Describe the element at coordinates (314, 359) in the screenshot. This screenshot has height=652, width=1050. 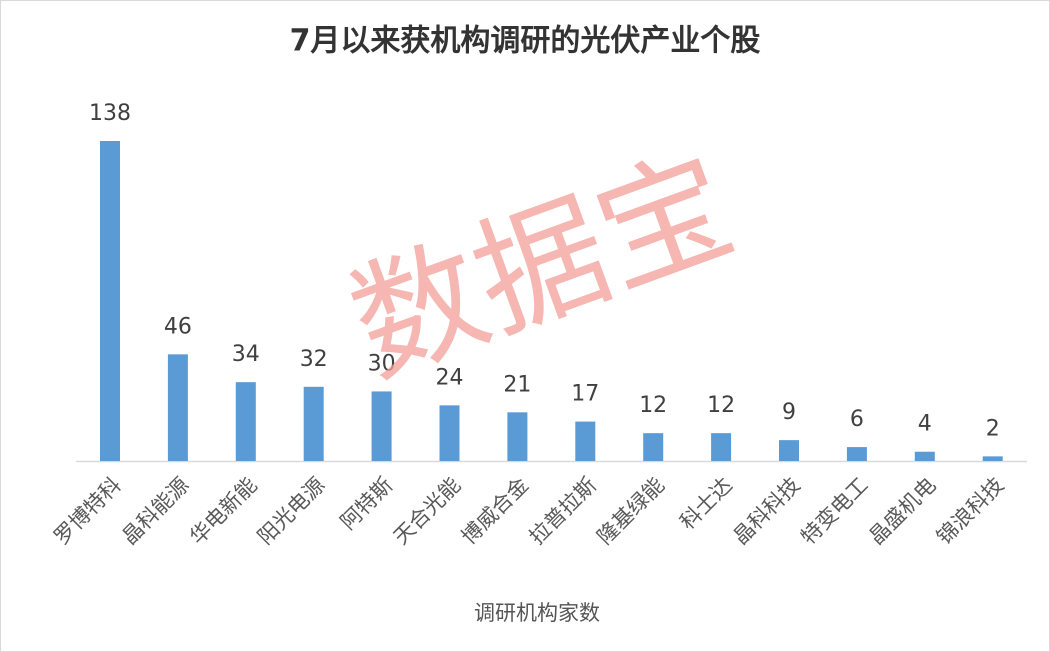
I see `value-label: 32` at that location.